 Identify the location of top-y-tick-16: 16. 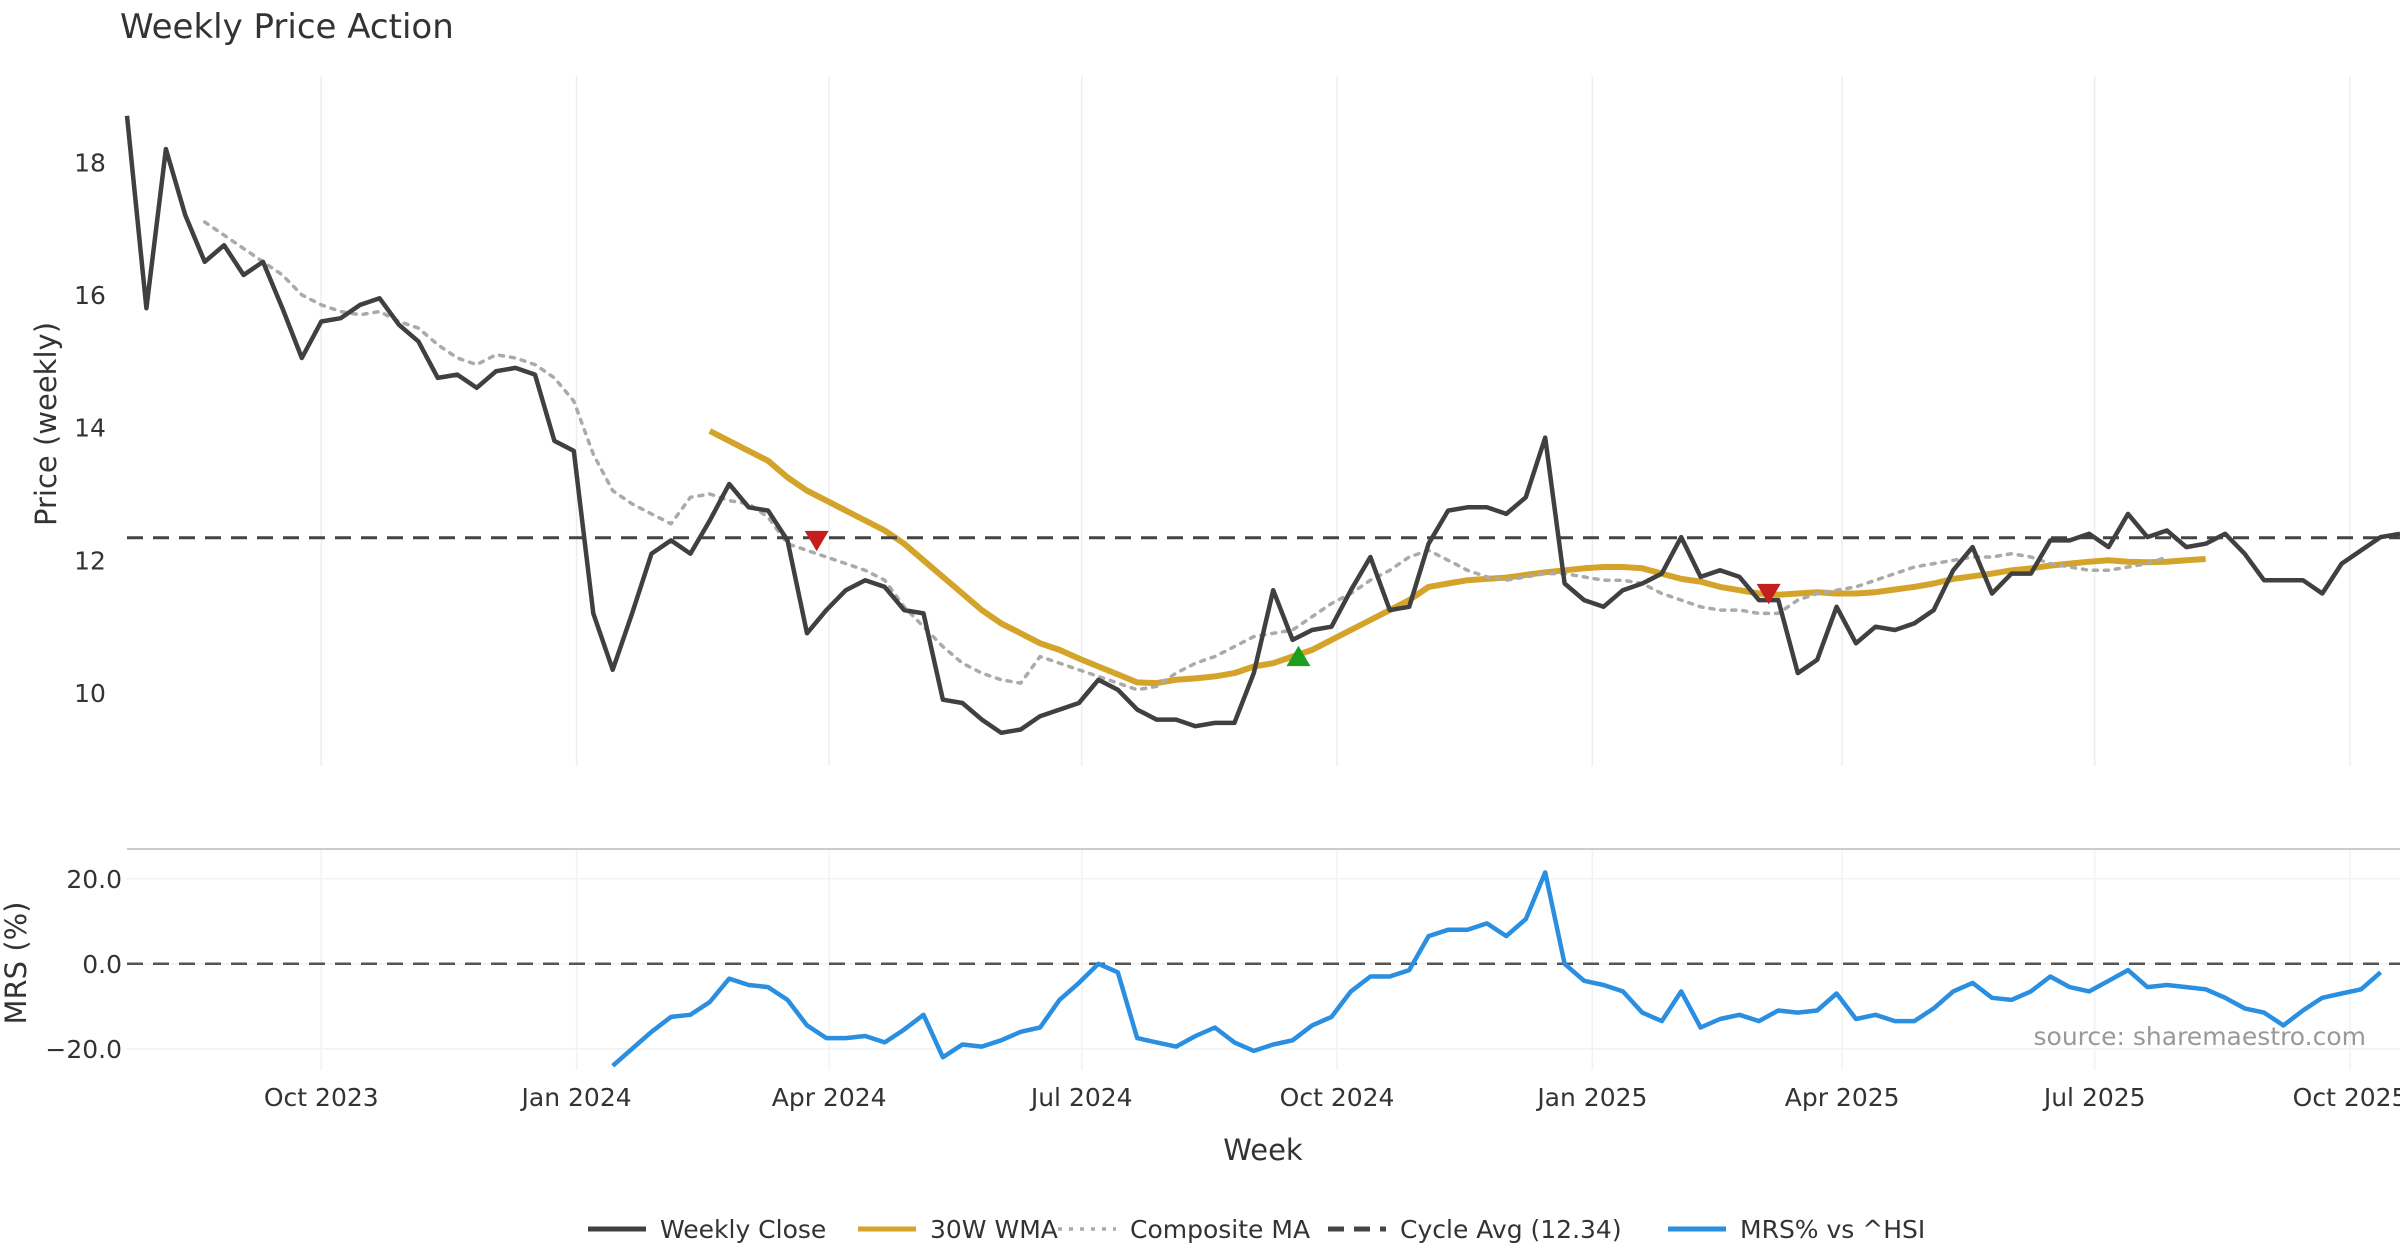
(90, 295).